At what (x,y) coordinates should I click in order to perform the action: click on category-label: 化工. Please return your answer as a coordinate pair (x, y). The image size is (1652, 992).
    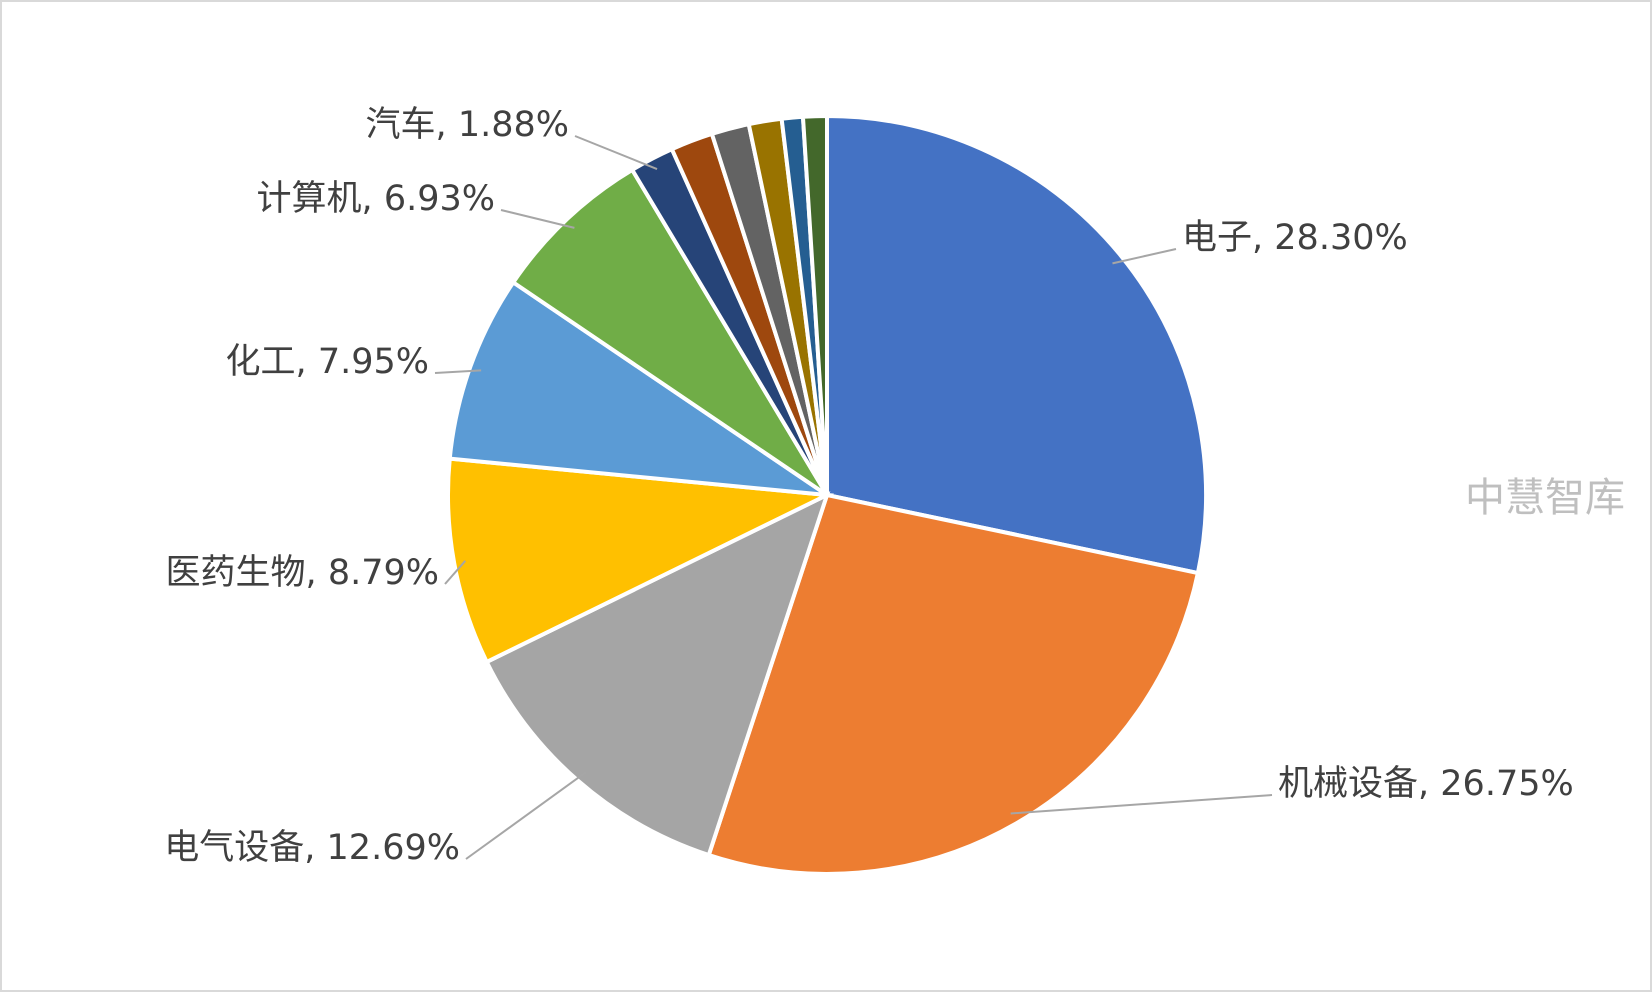
    Looking at the image, I should click on (261, 362).